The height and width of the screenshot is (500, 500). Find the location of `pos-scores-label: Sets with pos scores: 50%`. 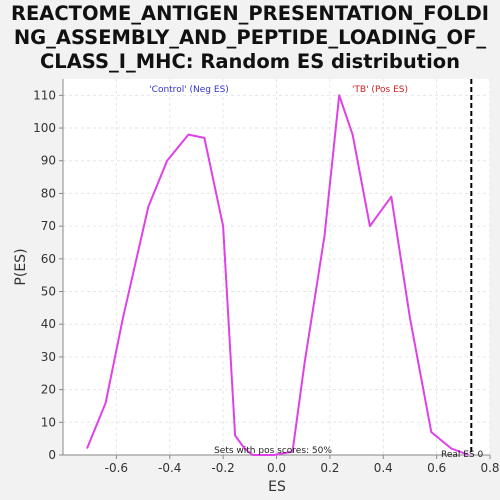

pos-scores-label: Sets with pos scores: 50% is located at coordinates (273, 451).